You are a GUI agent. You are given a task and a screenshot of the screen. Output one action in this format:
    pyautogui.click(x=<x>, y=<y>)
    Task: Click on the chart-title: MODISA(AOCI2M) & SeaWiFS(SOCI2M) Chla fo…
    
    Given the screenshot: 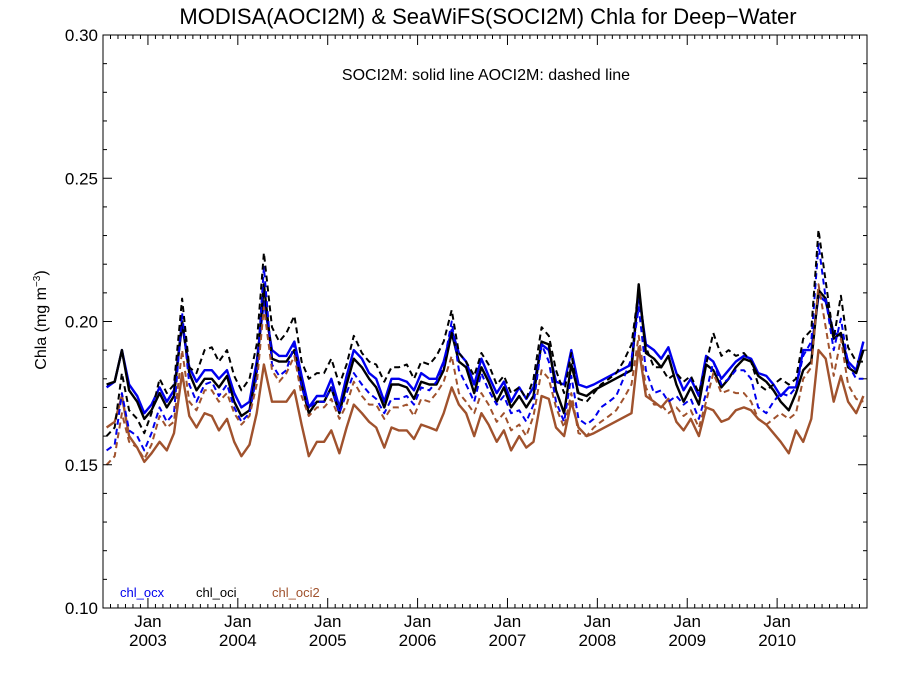 What is the action you would take?
    pyautogui.click(x=487, y=16)
    